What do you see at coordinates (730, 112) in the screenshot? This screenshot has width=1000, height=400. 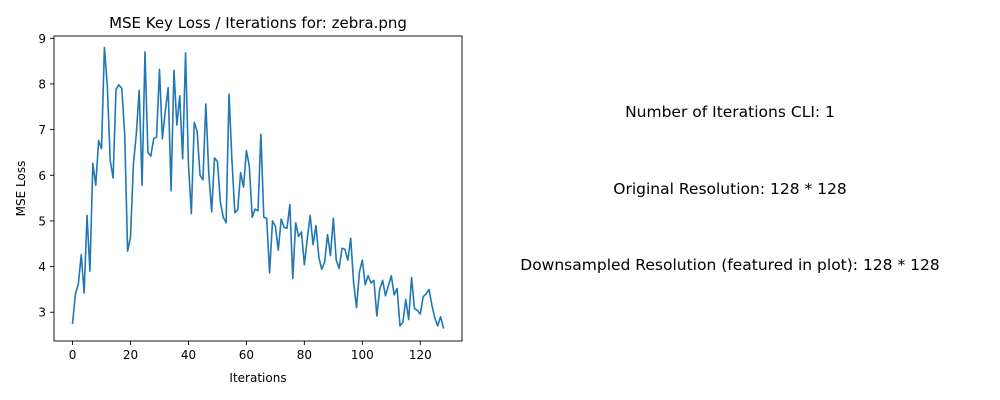 I see `iterations-cli-text: Number of Iterations CLI: 1` at bounding box center [730, 112].